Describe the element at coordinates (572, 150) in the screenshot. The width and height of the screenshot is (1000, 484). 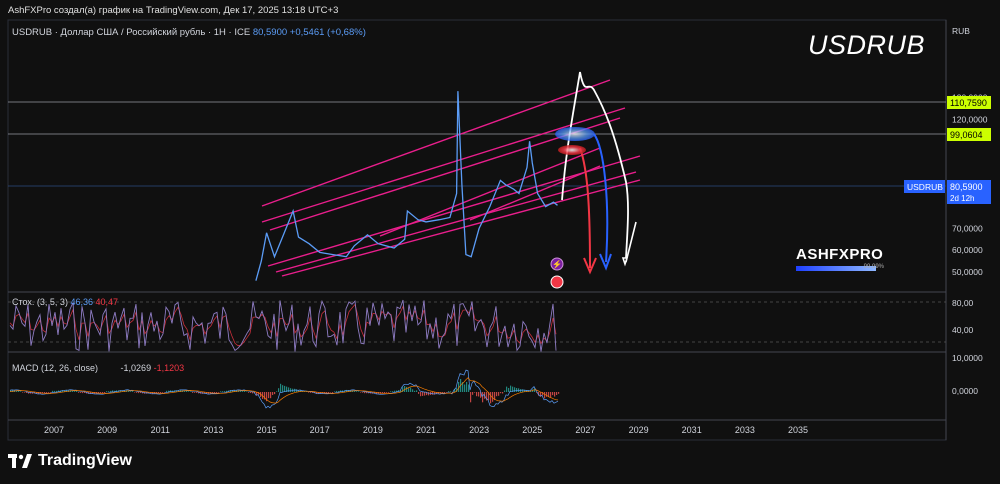
I see `red-glow-marker` at that location.